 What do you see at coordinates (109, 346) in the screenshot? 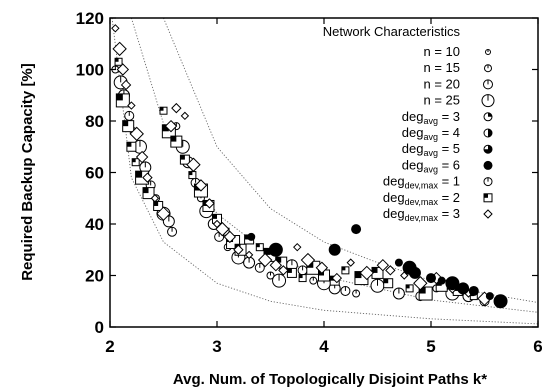
I see `x-tick-label: 2` at bounding box center [109, 346].